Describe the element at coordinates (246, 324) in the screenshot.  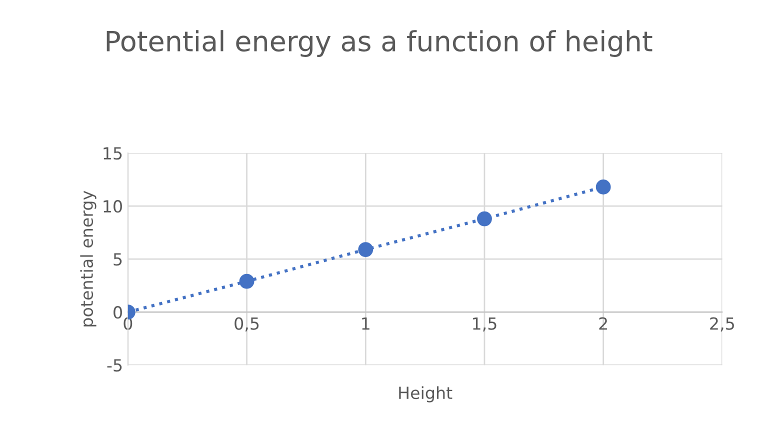
I see `x-tick-label: 0,5` at that location.